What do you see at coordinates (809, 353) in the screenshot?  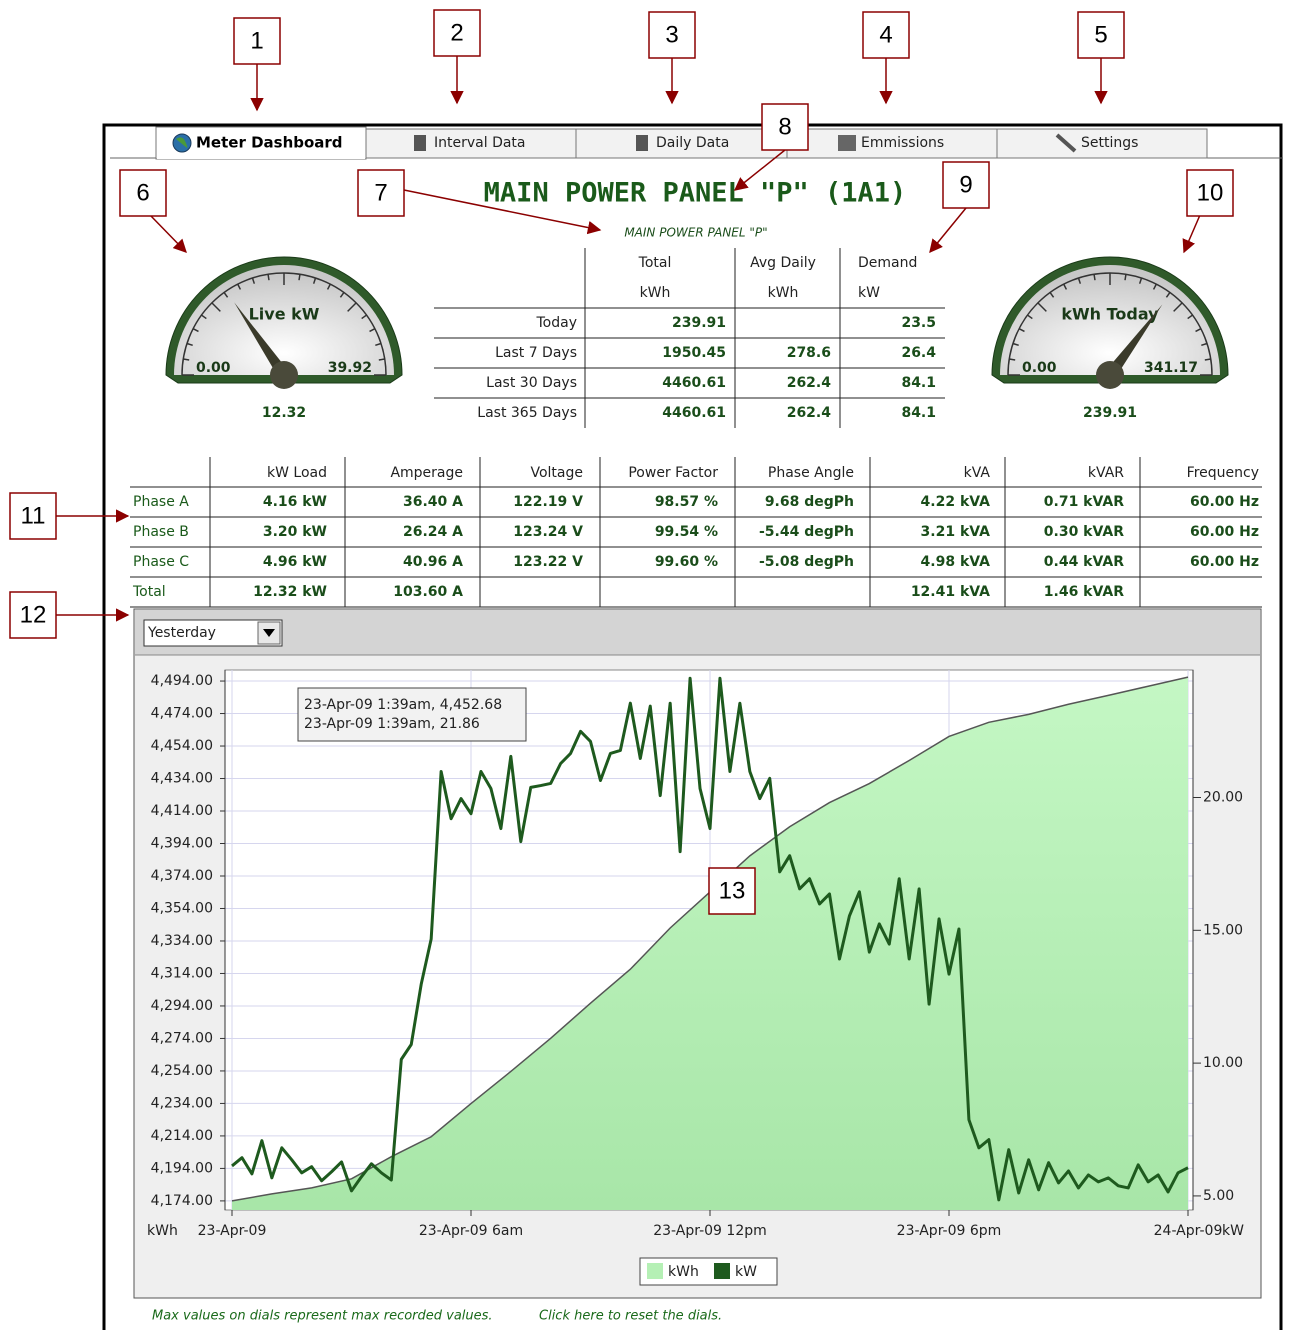 I see `cell-value: 278.6` at bounding box center [809, 353].